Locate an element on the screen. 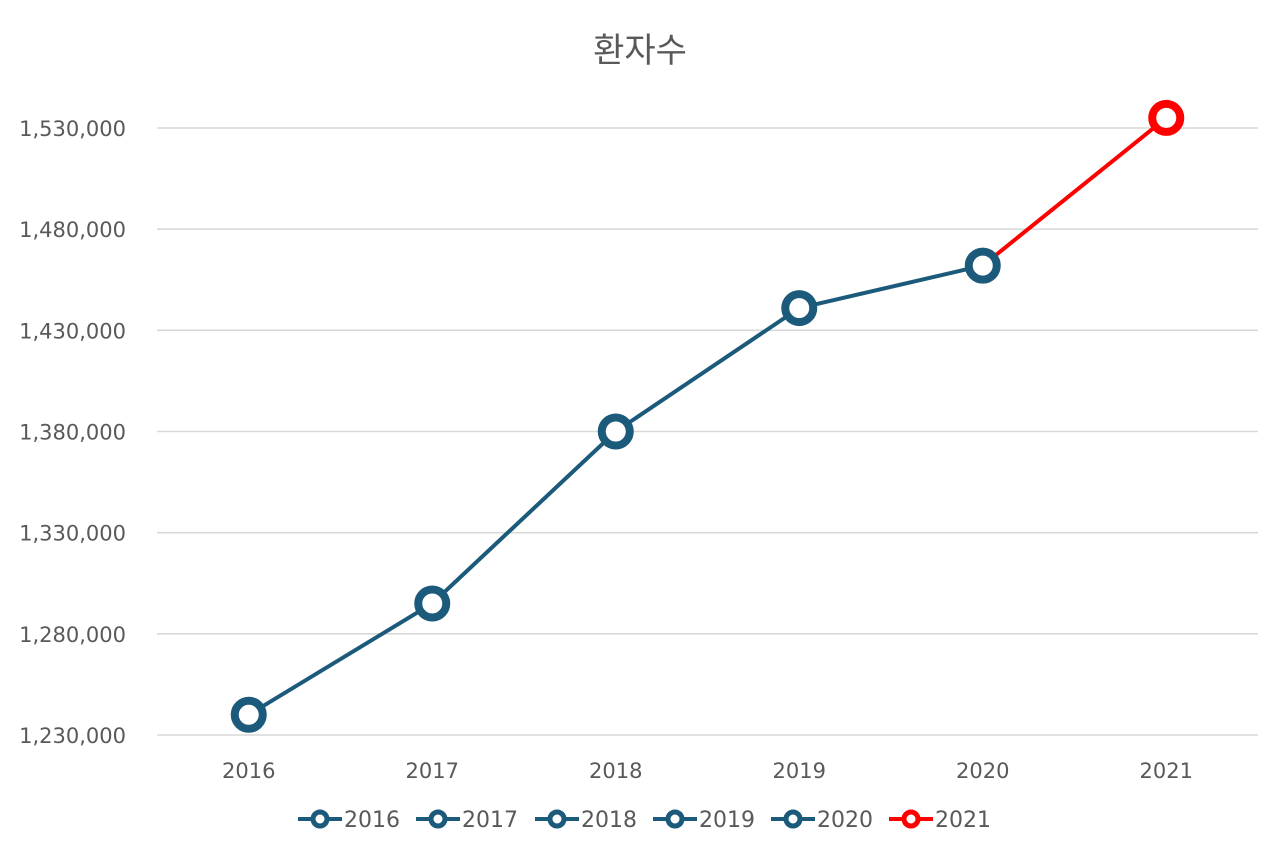 The height and width of the screenshot is (857, 1280). x-tick-label: 2018 is located at coordinates (615, 771).